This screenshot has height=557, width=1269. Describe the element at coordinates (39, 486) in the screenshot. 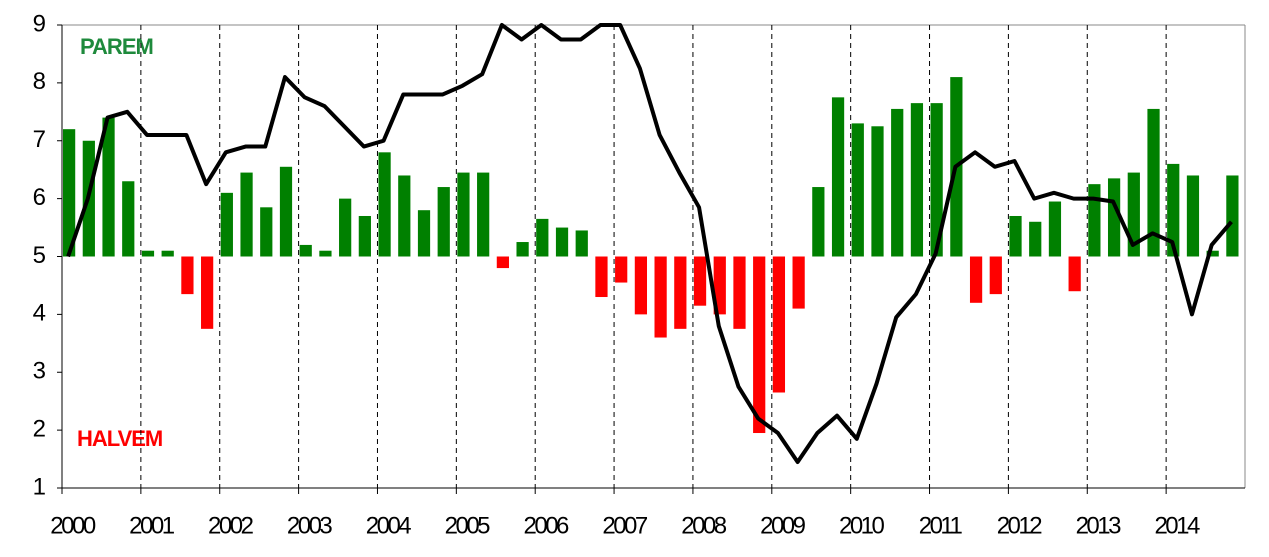

I see `y-tick-label: 1` at that location.